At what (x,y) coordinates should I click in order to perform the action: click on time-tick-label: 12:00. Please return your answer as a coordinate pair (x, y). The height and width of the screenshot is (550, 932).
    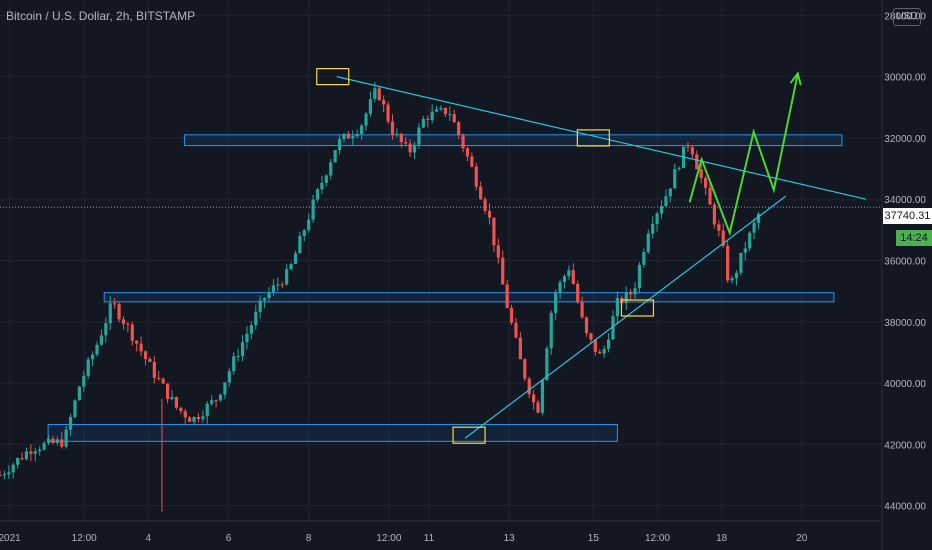
    Looking at the image, I should click on (84, 538).